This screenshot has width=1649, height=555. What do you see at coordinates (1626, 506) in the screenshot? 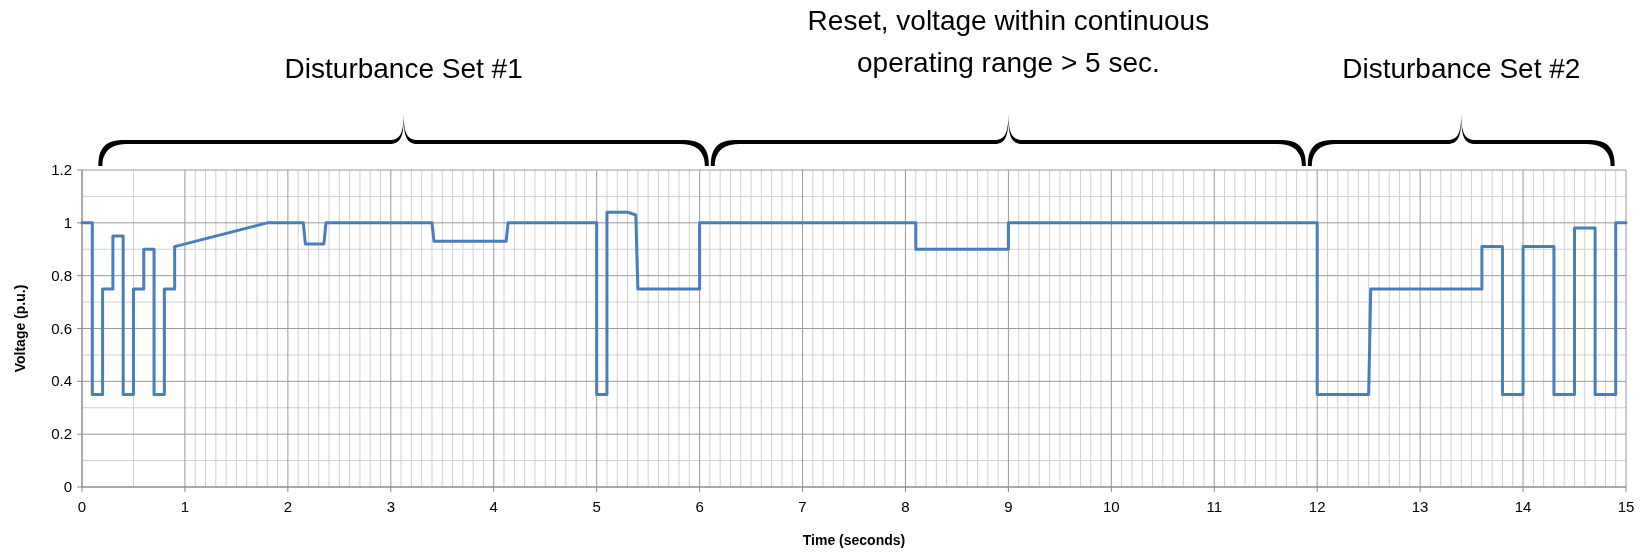
I see `x-tick-label: 15` at bounding box center [1626, 506].